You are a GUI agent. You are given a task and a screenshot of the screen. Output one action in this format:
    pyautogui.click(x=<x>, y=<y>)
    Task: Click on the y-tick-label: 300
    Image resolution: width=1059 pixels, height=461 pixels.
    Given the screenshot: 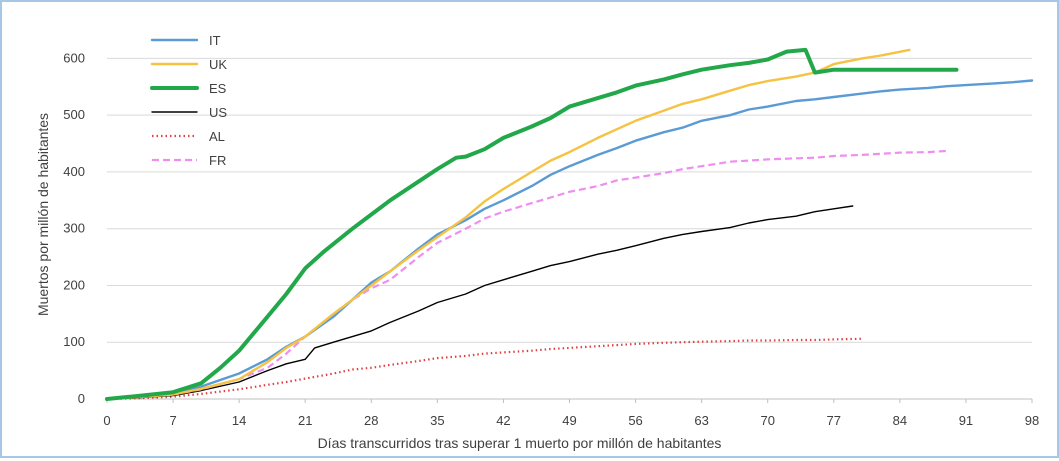 What is the action you would take?
    pyautogui.click(x=74, y=228)
    